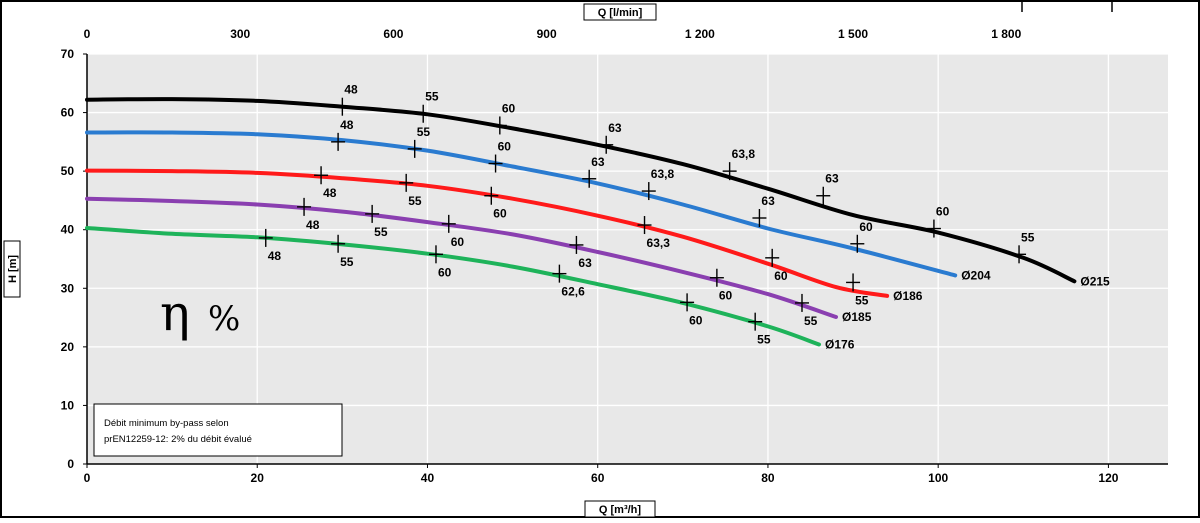 This screenshot has height=523, width=1200. Describe the element at coordinates (832, 179) in the screenshot. I see `eff-label-d215-5: 63` at that location.